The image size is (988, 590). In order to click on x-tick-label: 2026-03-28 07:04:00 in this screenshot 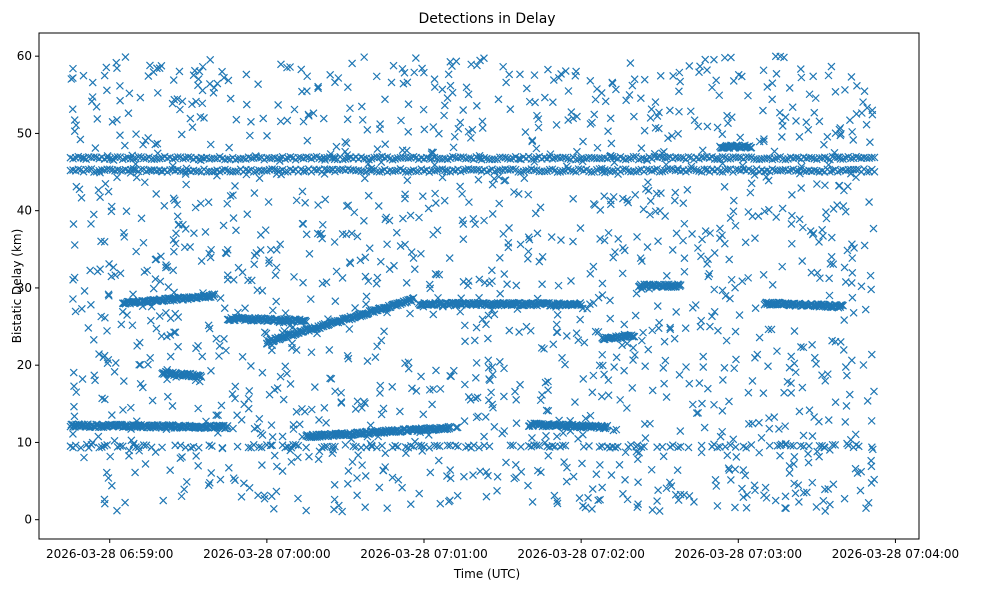, I will do `click(895, 554)`.